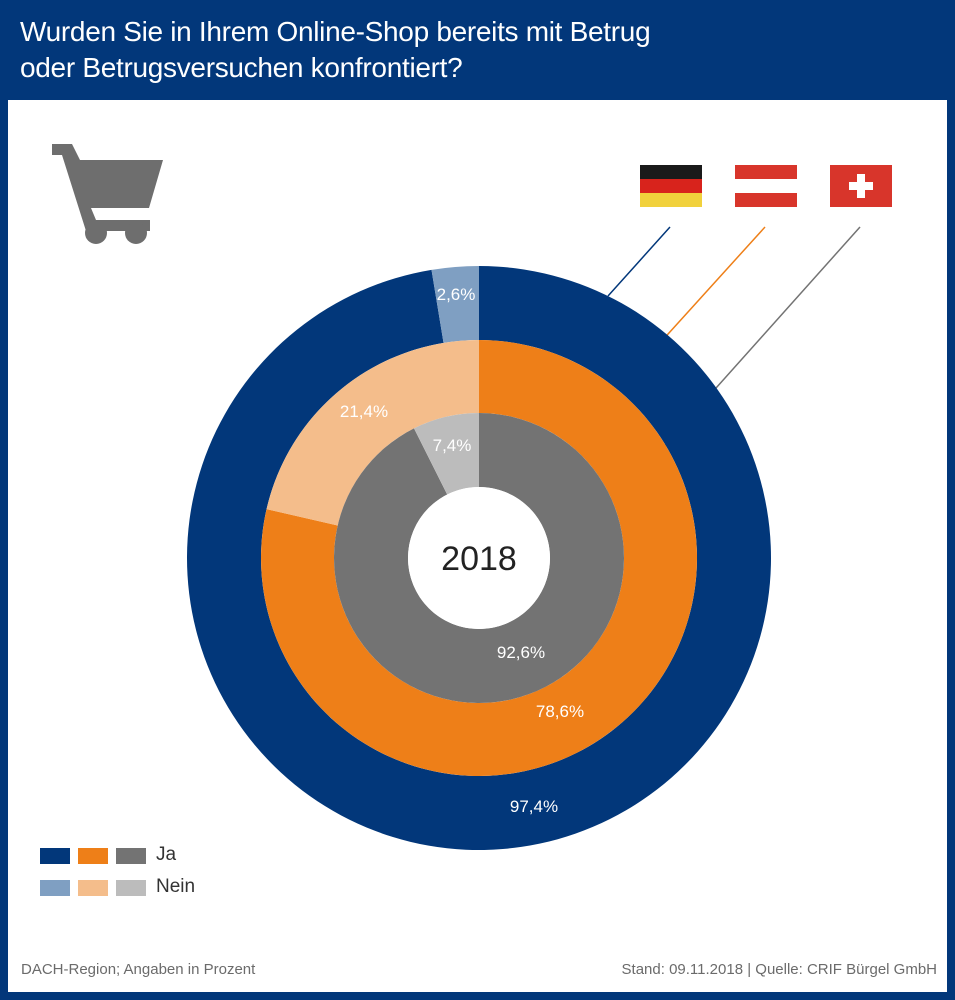 The height and width of the screenshot is (1000, 955). Describe the element at coordinates (55, 888) in the screenshot. I see `legend-swatch-germany-nein` at that location.